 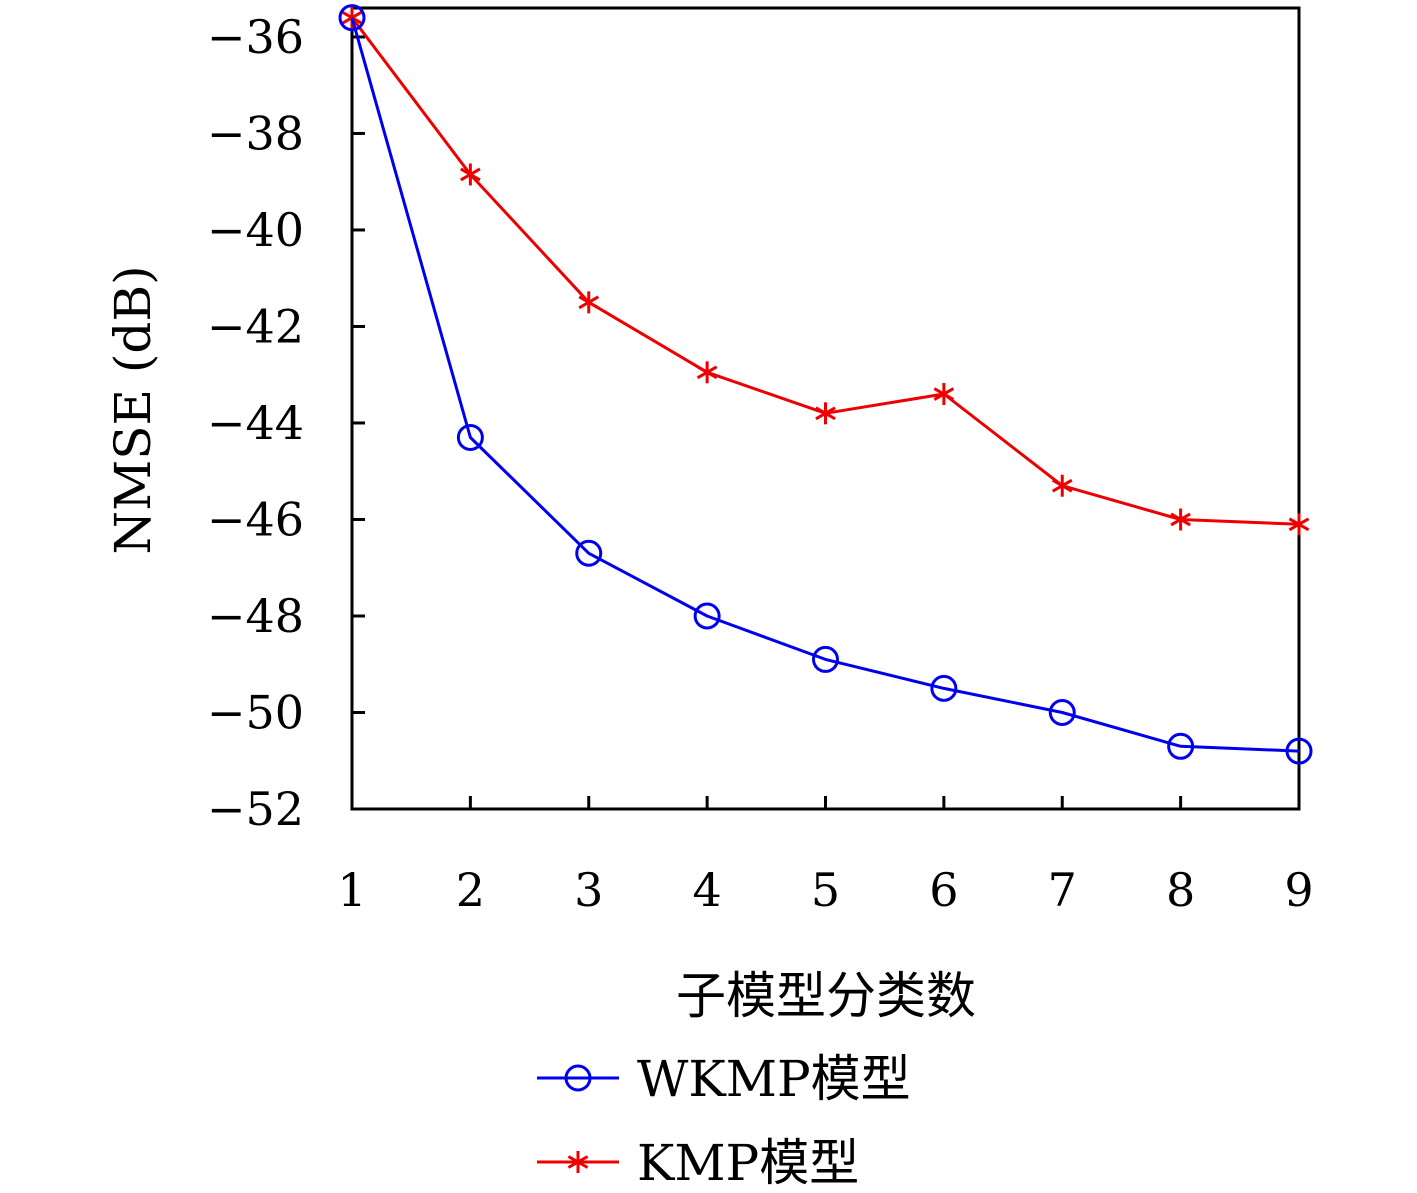 I want to click on y-tick-label: −38, so click(x=255, y=133).